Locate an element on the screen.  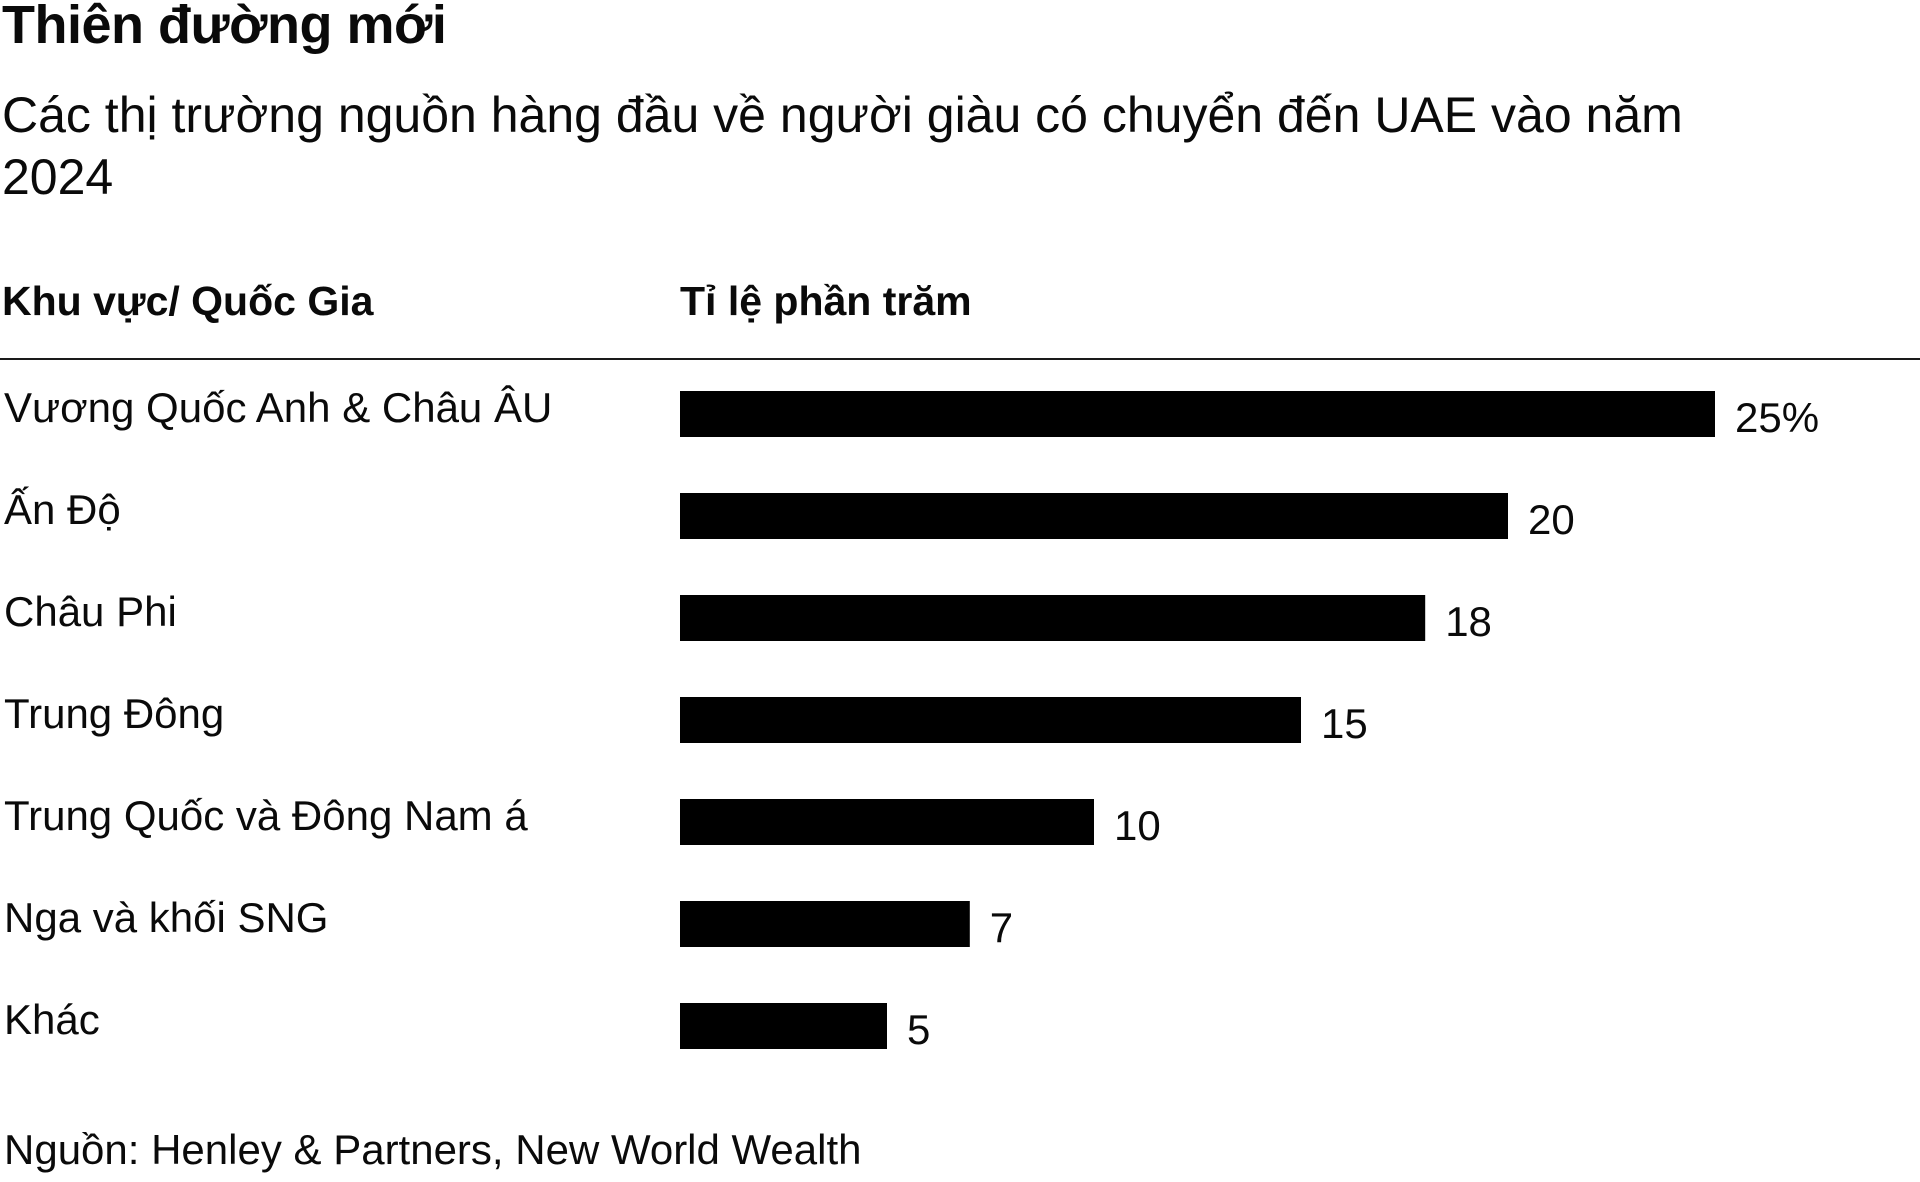
value-label: 7 is located at coordinates (1001, 927).